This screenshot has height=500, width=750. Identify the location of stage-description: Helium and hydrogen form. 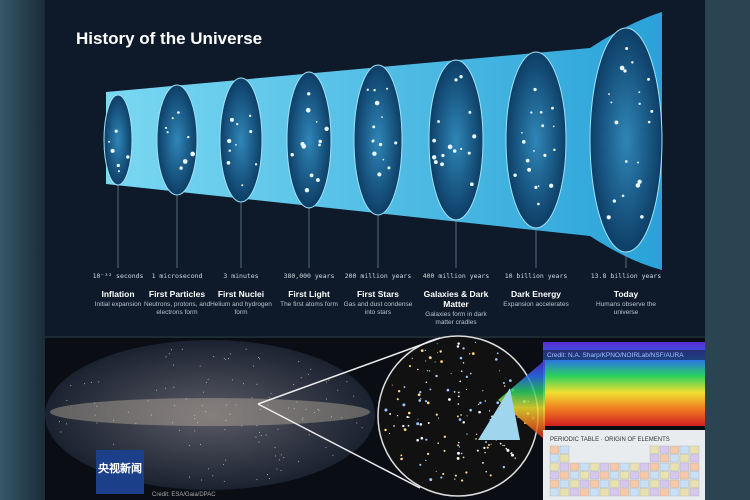
(241, 308).